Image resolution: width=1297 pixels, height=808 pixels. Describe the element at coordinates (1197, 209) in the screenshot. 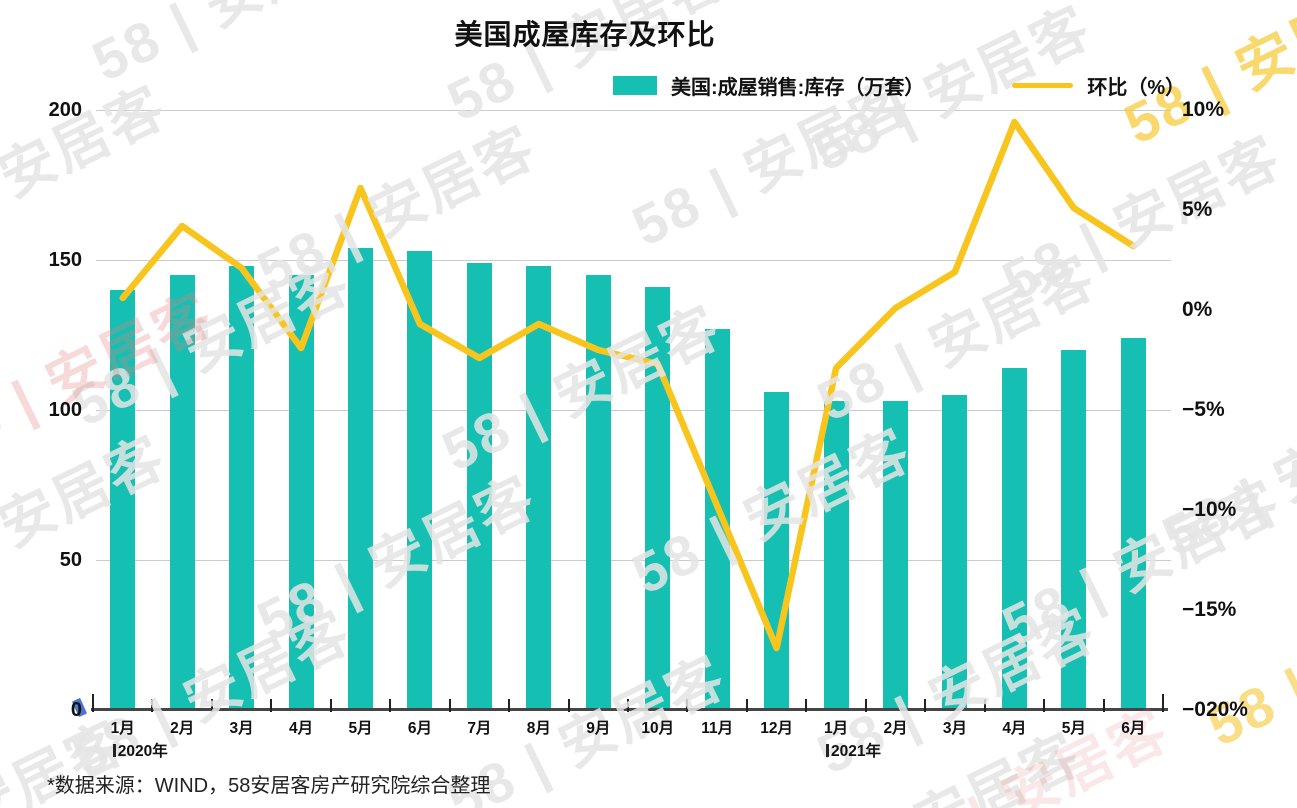

I see `y-axis-label-right: 5%` at that location.